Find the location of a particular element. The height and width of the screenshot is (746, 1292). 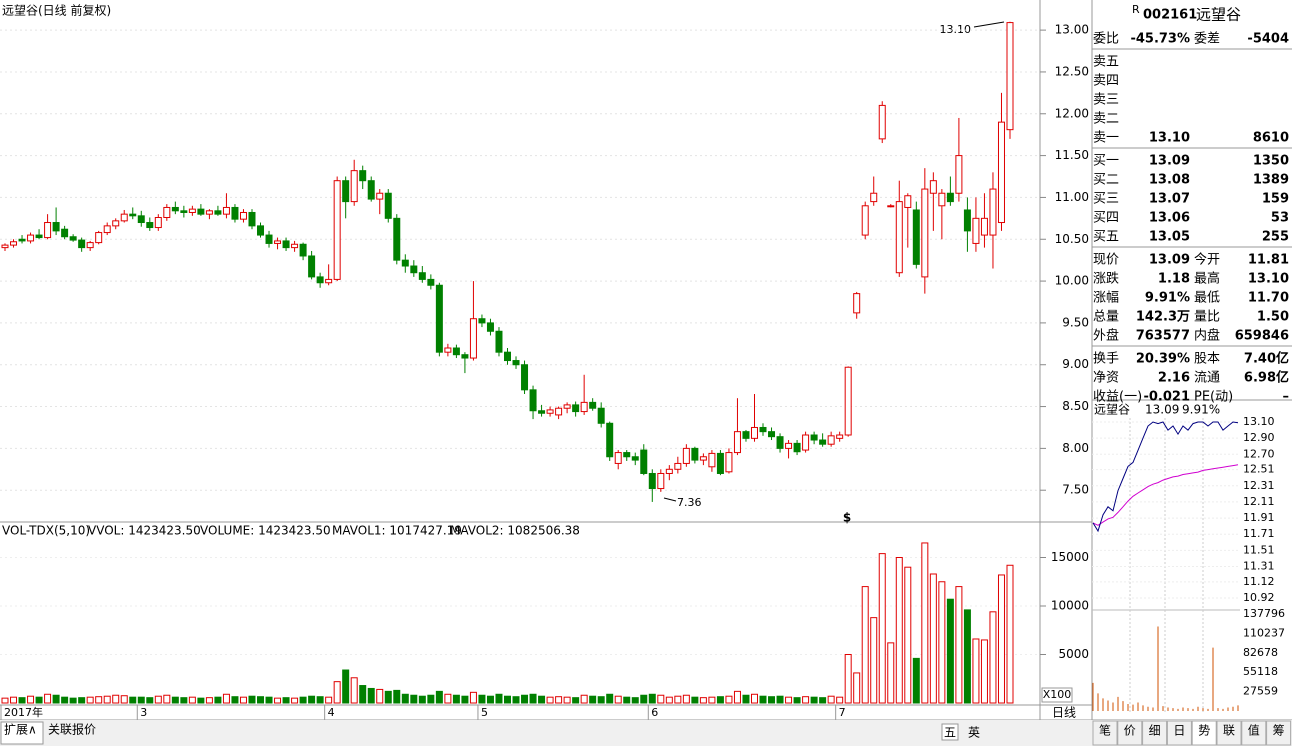

y-tick-label: 10000 is located at coordinates (1070, 606).